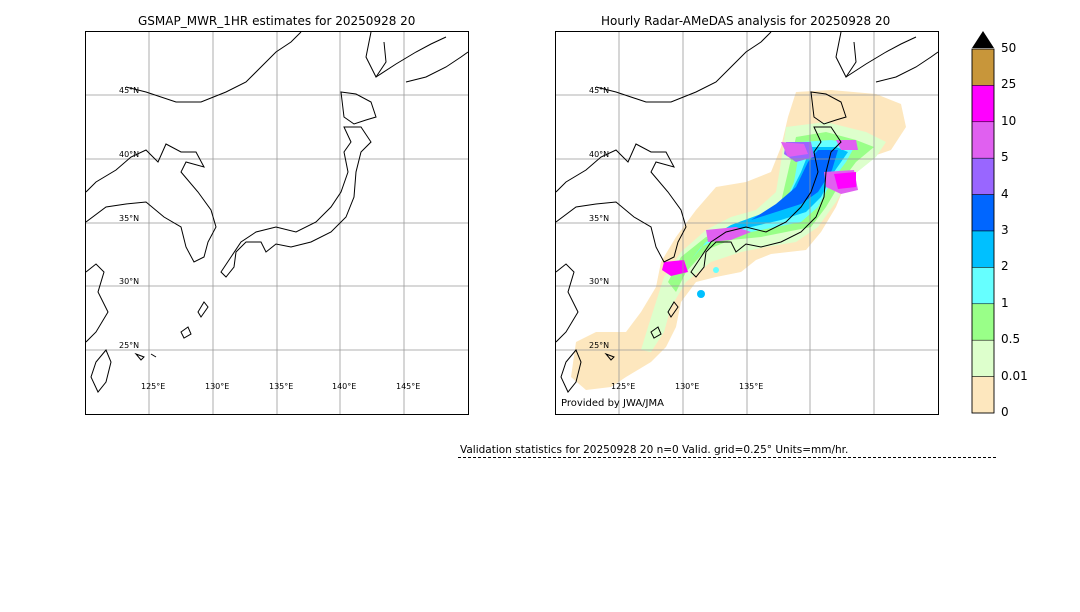 The height and width of the screenshot is (612, 1080). Describe the element at coordinates (1011, 339) in the screenshot. I see `colorbar-label: 0.5` at that location.